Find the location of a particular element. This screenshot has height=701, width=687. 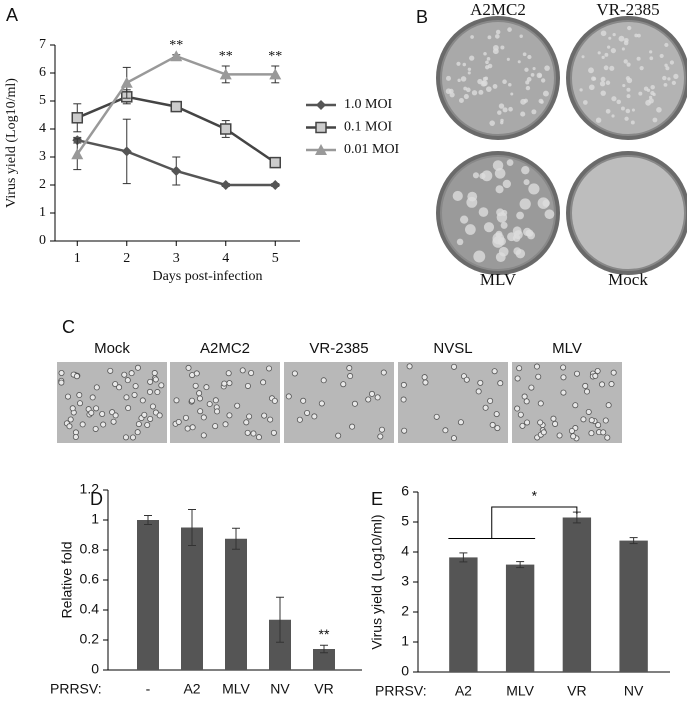

plate-label: A2MC2 is located at coordinates (498, 9).